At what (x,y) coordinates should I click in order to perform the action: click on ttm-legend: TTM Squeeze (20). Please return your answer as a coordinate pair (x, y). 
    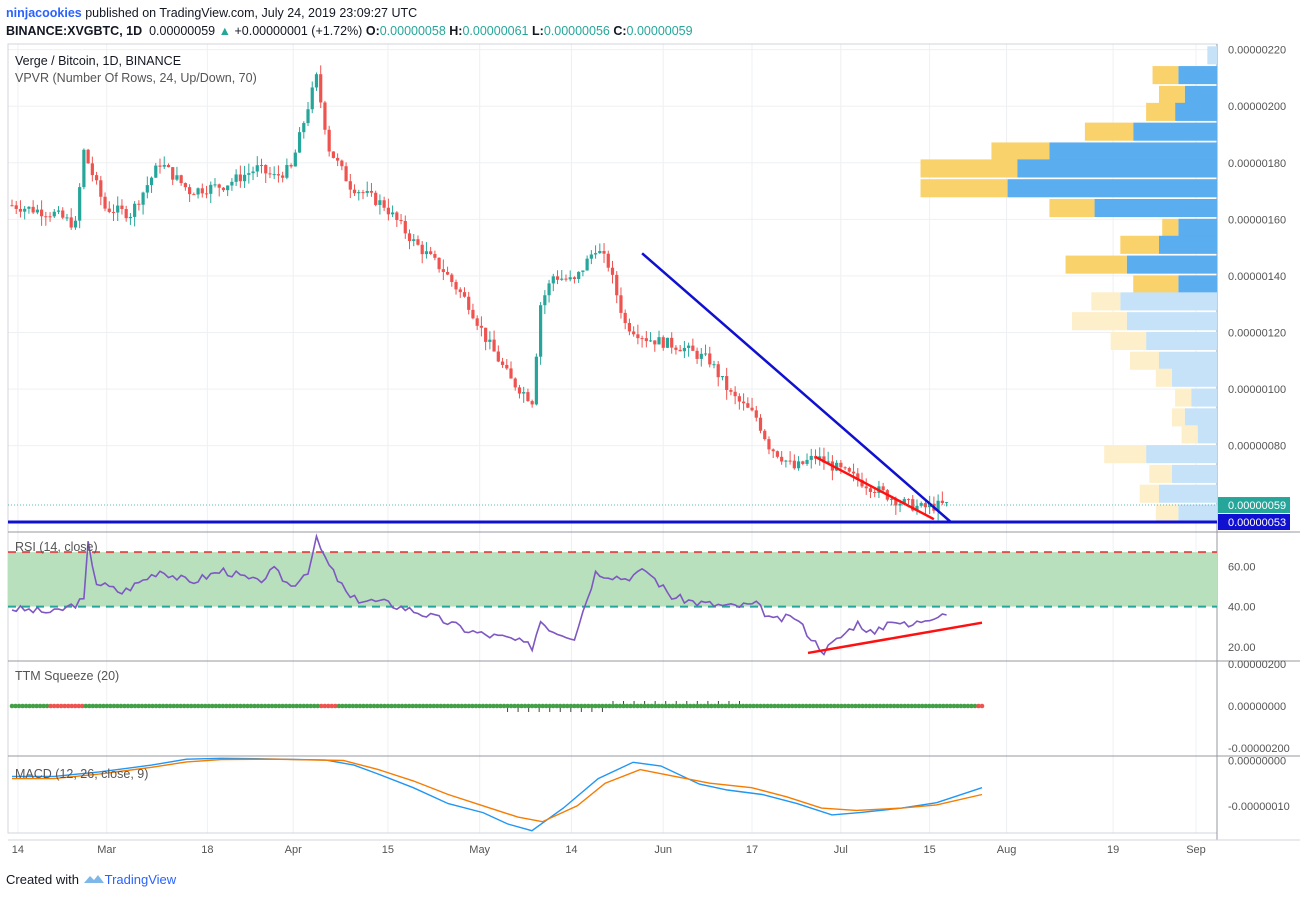
    Looking at the image, I should click on (67, 676).